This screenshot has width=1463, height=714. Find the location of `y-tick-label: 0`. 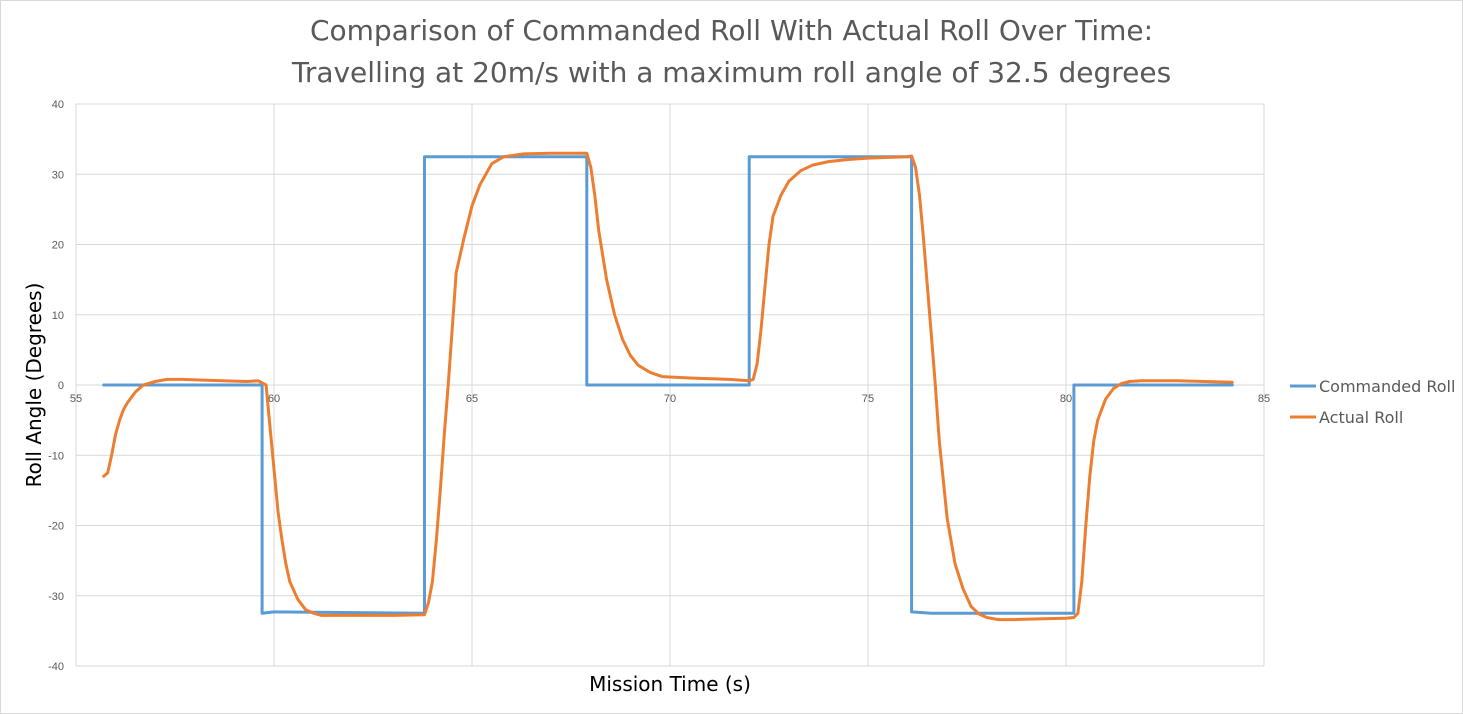

y-tick-label: 0 is located at coordinates (61, 386).